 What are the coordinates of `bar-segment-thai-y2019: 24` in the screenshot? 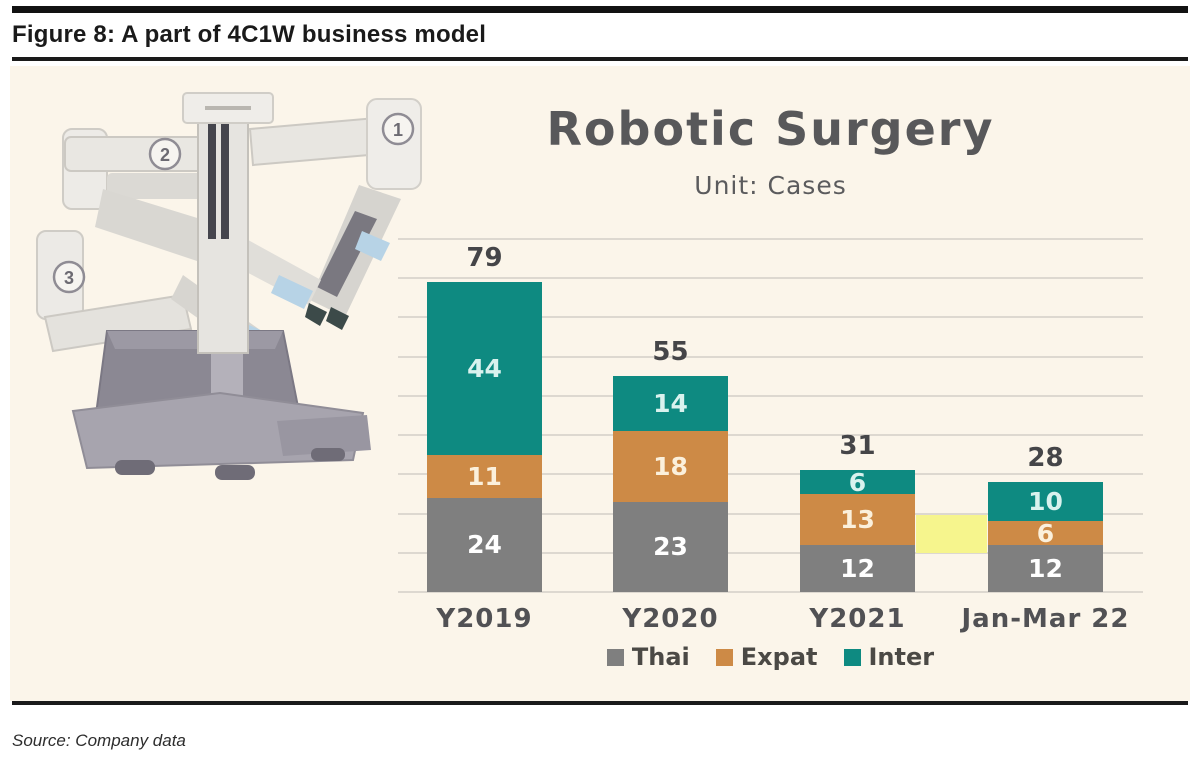 It's located at (484, 544).